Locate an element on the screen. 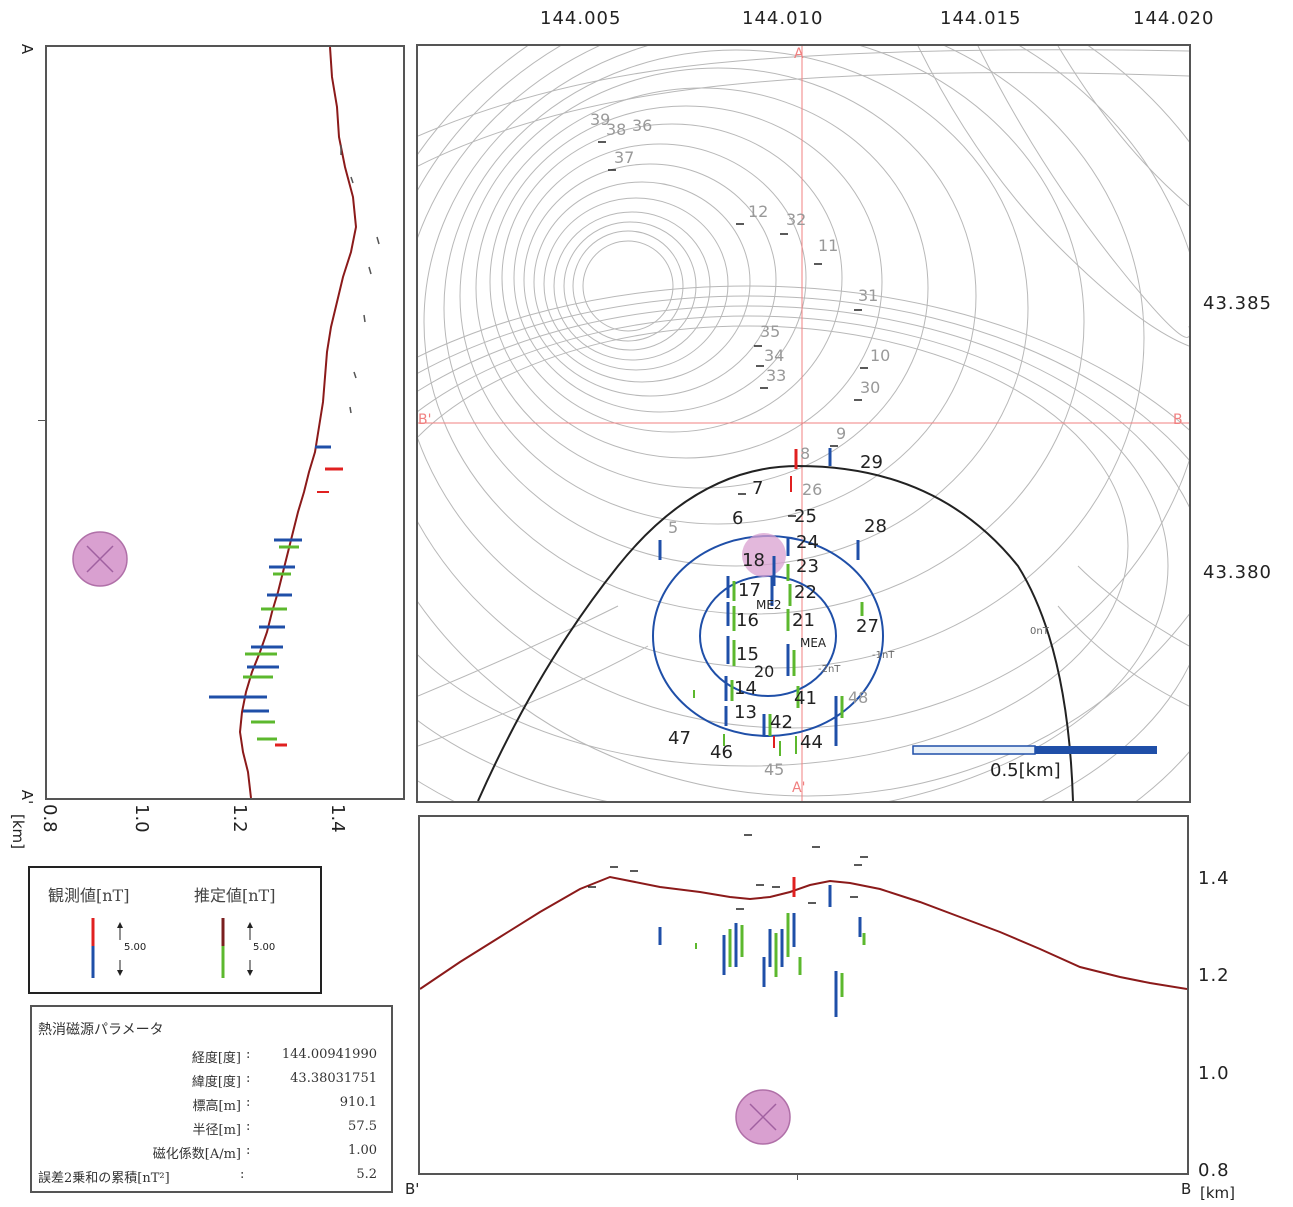 The height and width of the screenshot is (1207, 1293). param-value-longitude: 144.00941990 is located at coordinates (329, 1054).